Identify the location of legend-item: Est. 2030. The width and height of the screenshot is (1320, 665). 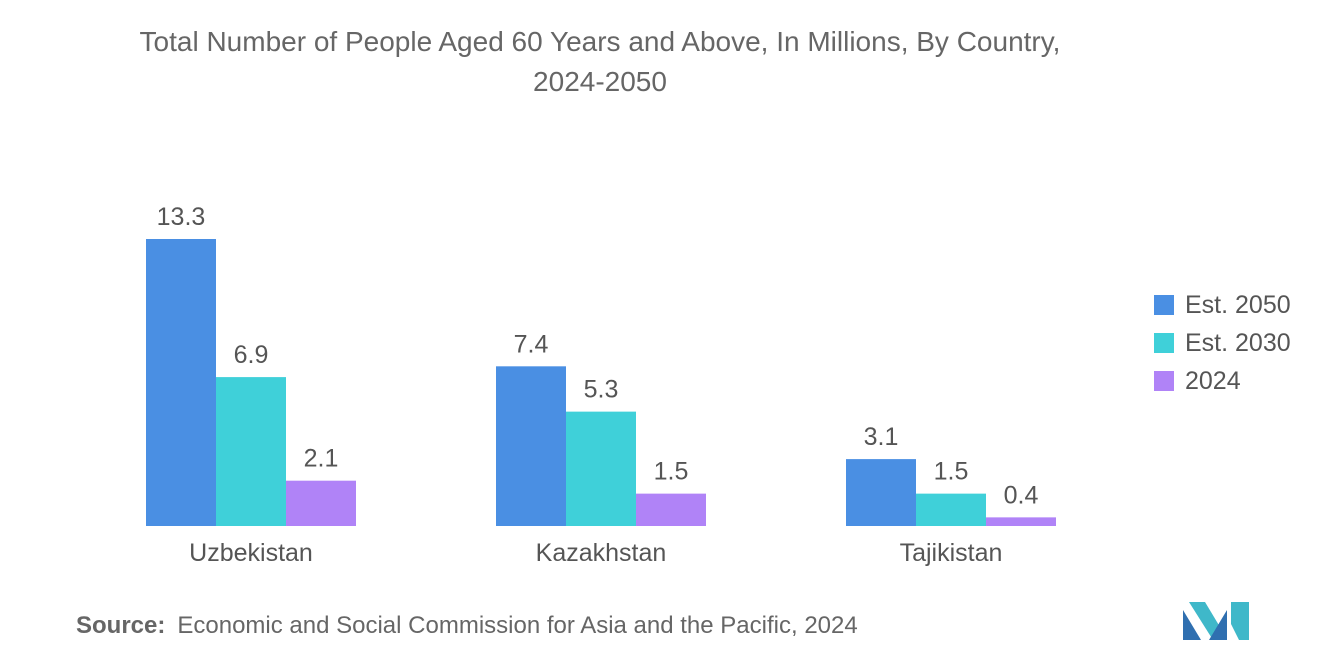
(1222, 343).